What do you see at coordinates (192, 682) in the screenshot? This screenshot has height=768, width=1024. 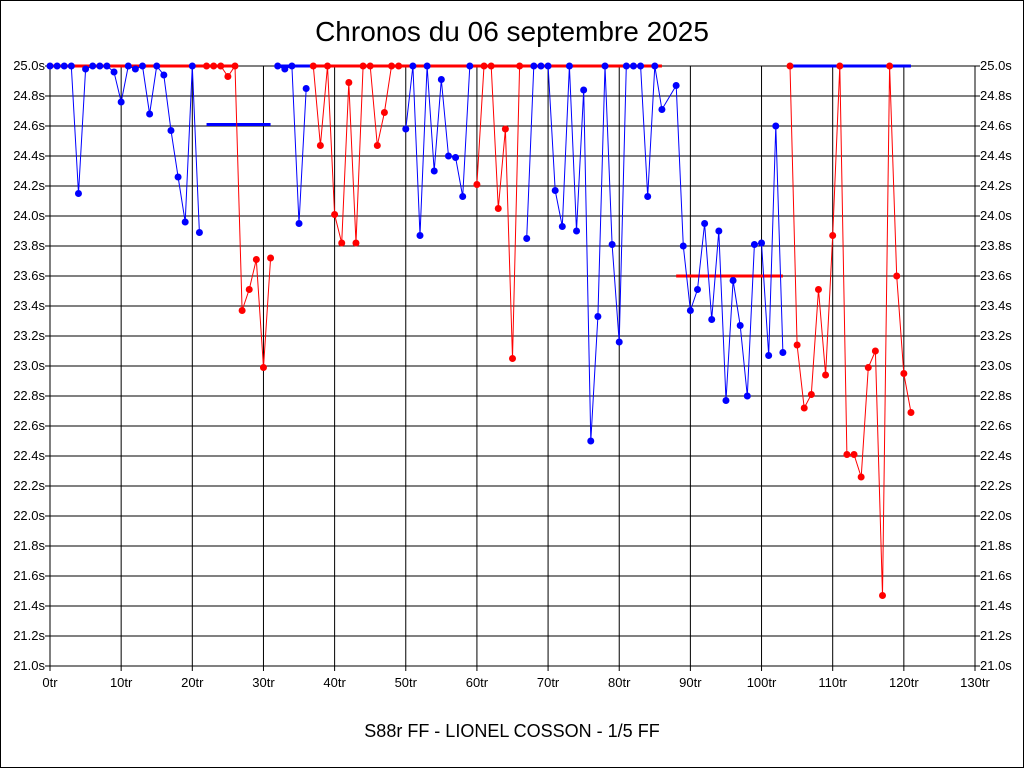 I see `x-tick-label: 20tr` at bounding box center [192, 682].